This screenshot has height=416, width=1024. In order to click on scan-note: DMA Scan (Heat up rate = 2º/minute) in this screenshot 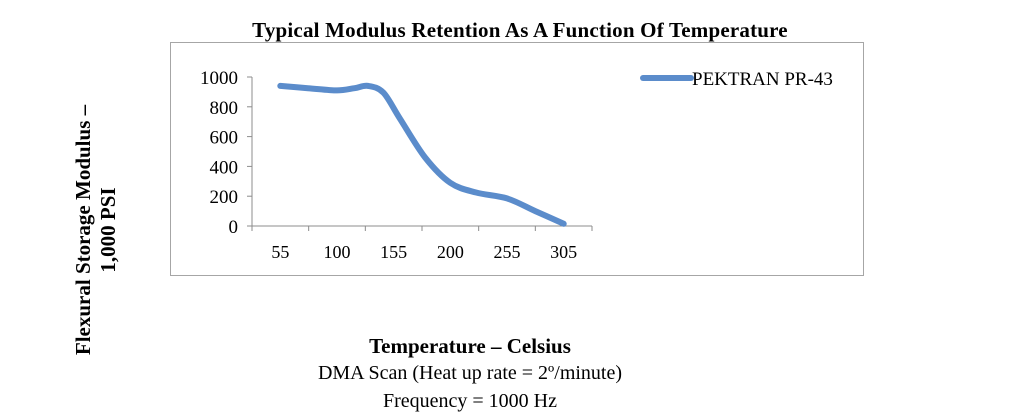, I will do `click(470, 373)`.